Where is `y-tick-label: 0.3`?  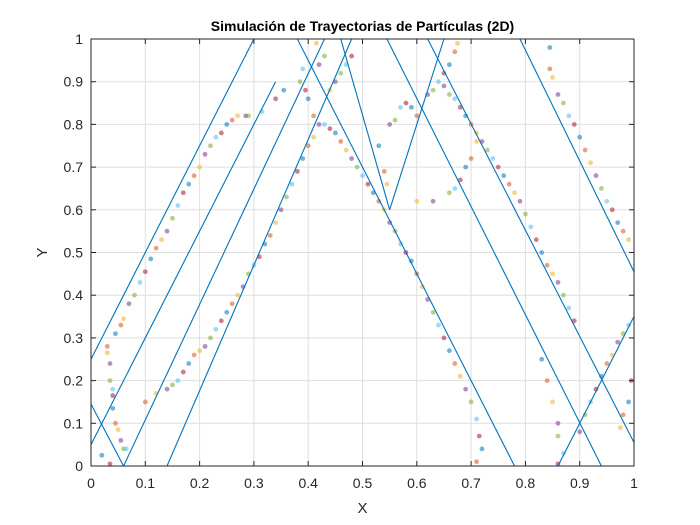
y-tick-label: 0.3 is located at coordinates (74, 338).